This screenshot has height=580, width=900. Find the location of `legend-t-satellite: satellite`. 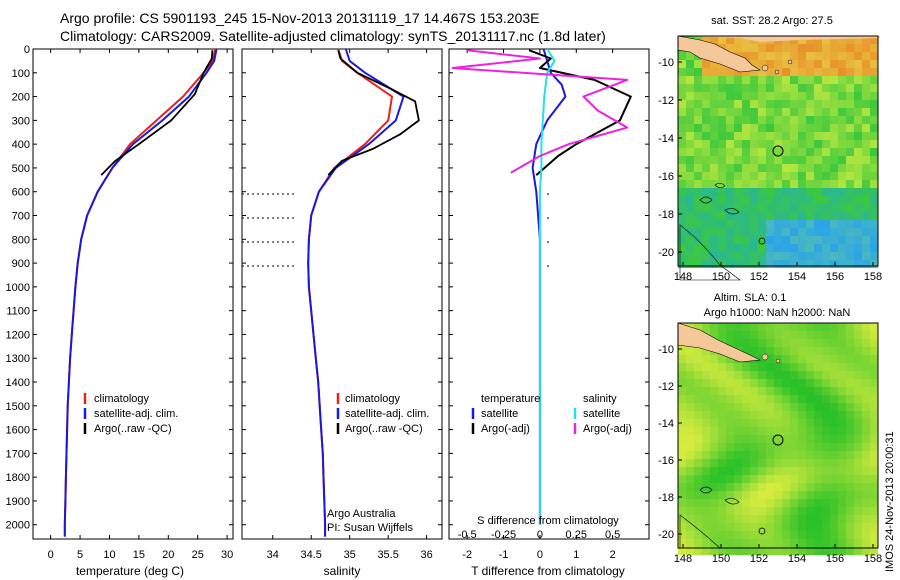

legend-t-satellite: satellite is located at coordinates (499, 414).